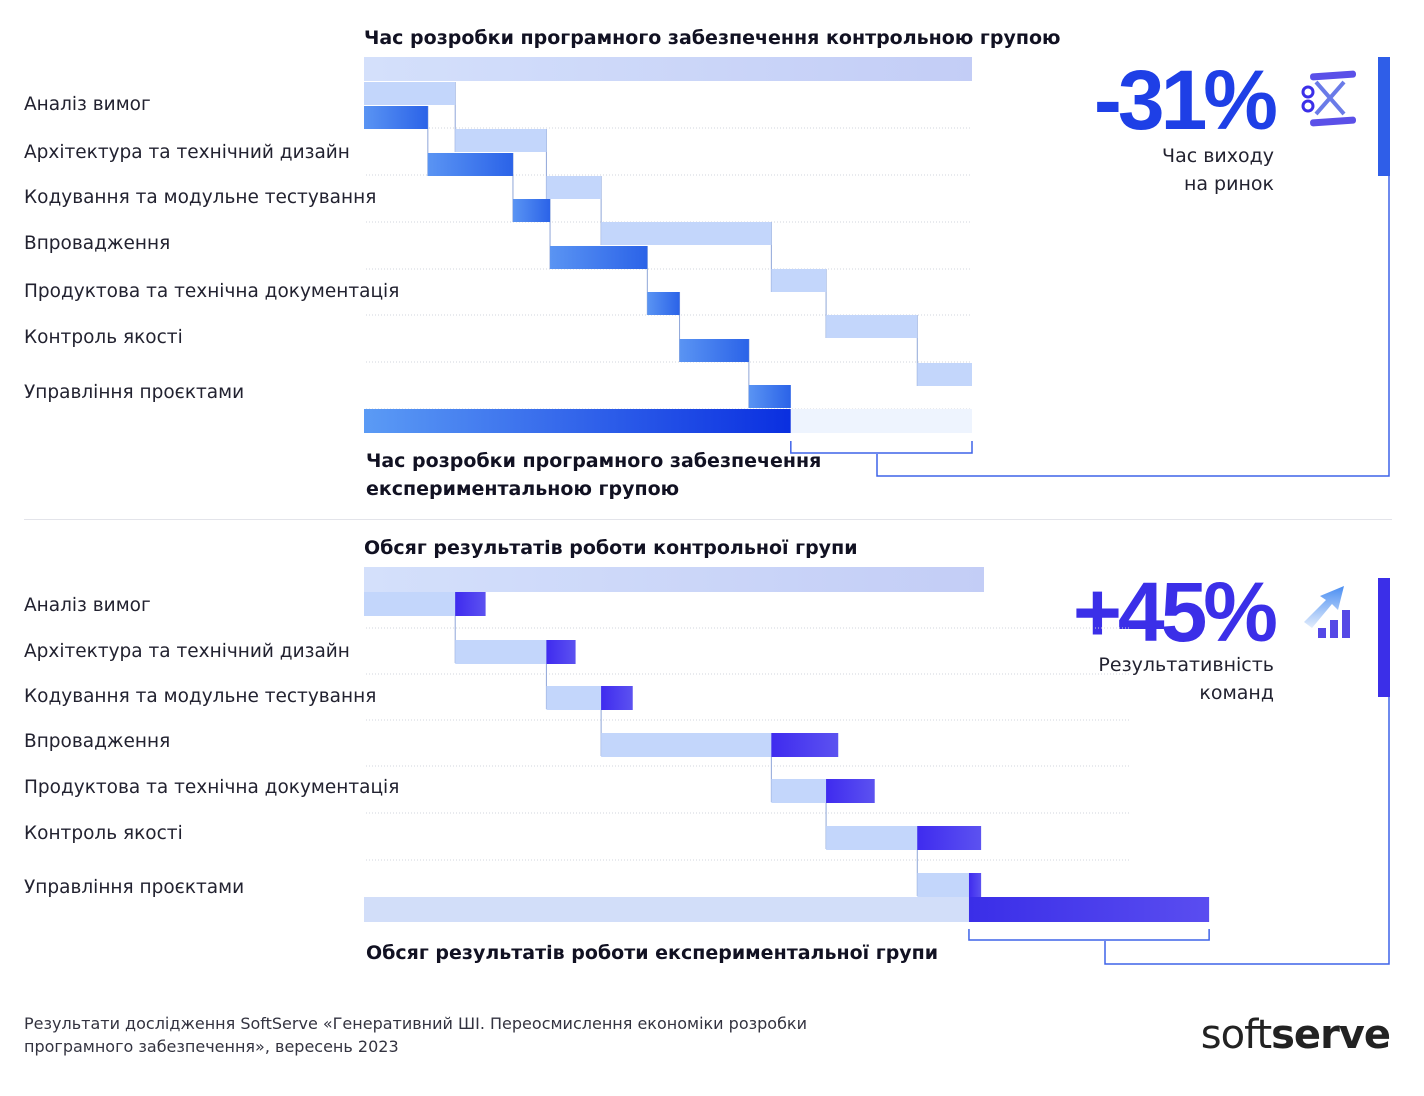 The image size is (1424, 1096). What do you see at coordinates (1089, 909) in the screenshot?
I see `chart2-total-experimental-bar` at bounding box center [1089, 909].